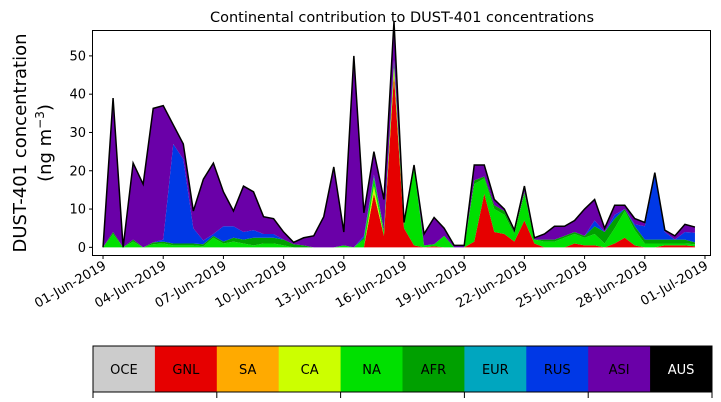 The width and height of the screenshot is (721, 402). I want to click on legend-label-eur: EUR, so click(495, 370).